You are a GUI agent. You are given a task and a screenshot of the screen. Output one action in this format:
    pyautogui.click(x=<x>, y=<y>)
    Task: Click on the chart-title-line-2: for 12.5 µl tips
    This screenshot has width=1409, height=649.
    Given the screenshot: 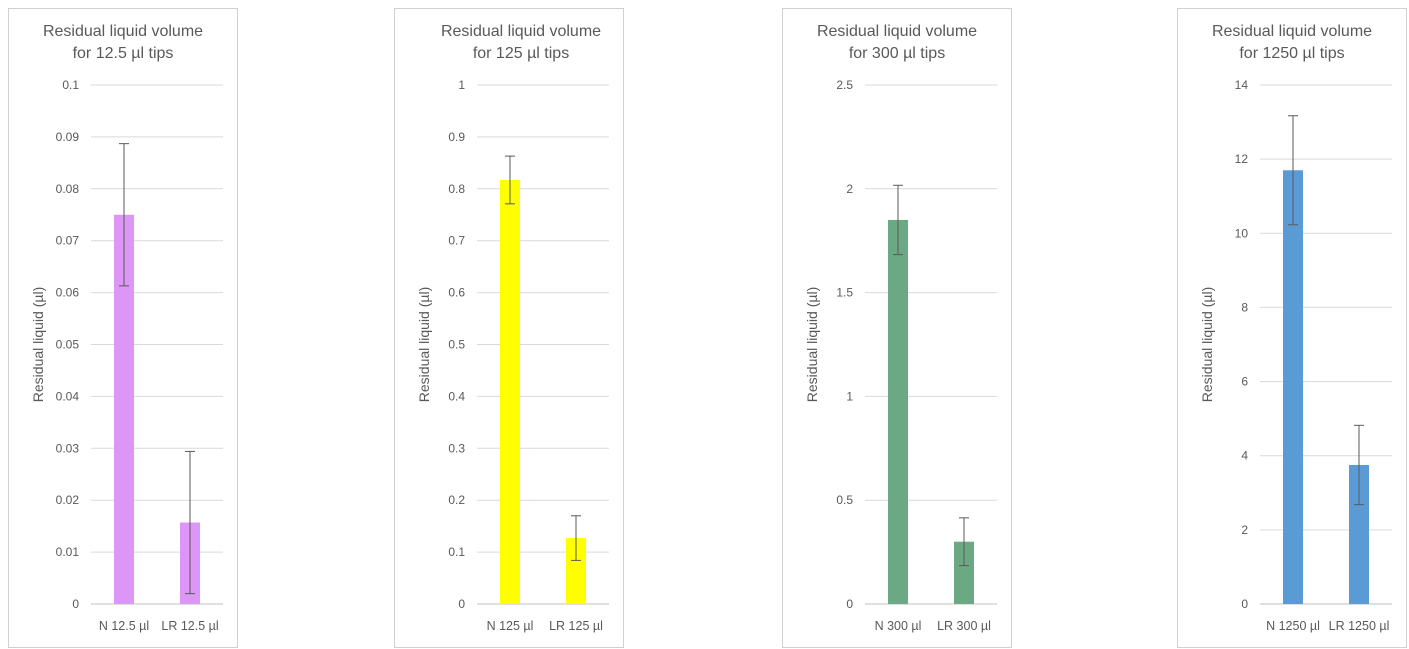 What is the action you would take?
    pyautogui.click(x=123, y=53)
    